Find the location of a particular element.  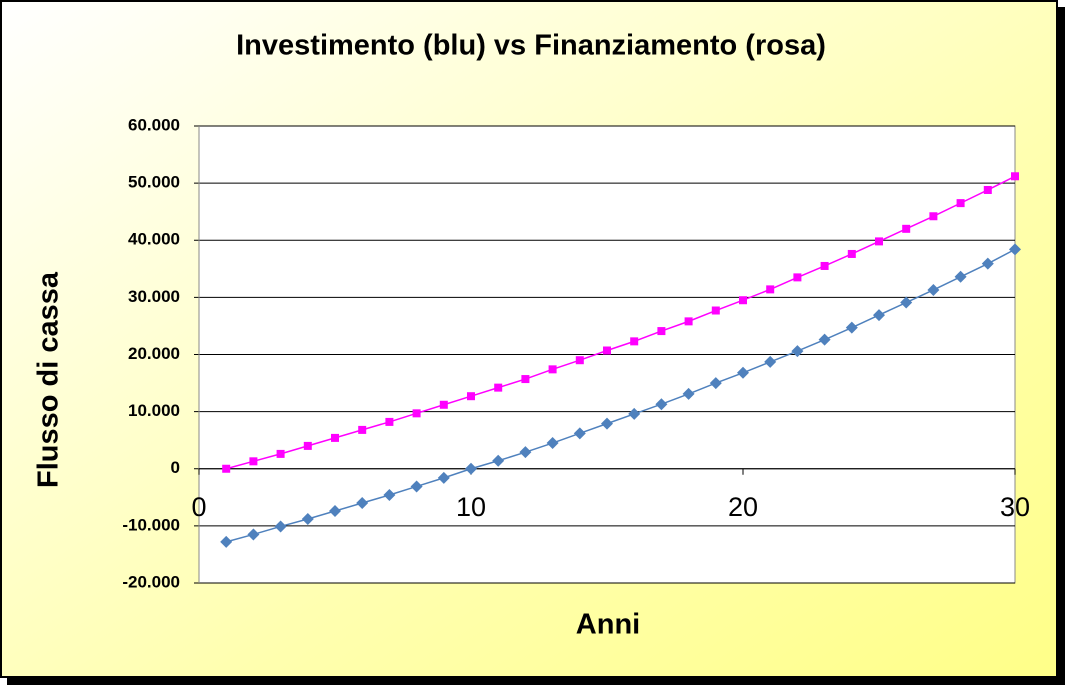

x-tick-label: 20 is located at coordinates (743, 507).